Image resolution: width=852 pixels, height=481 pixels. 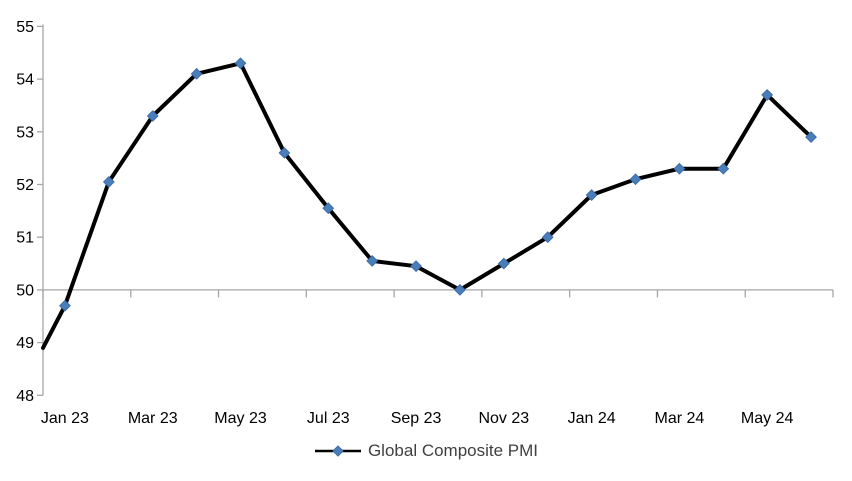 I want to click on y-axis-tick-label: 48, so click(x=25, y=396).